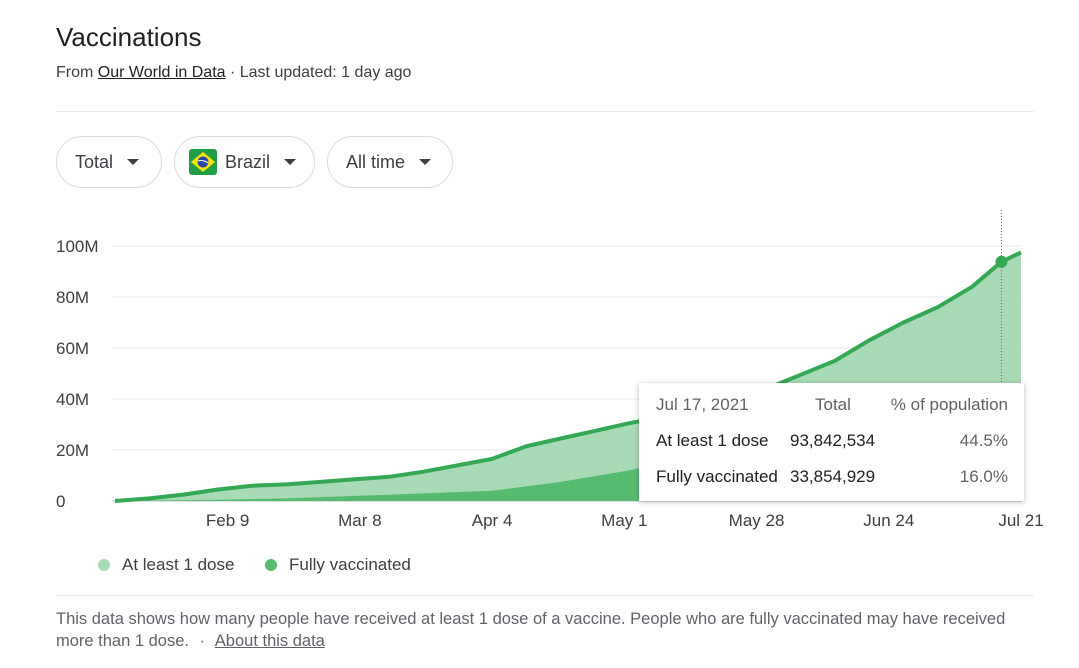 The width and height of the screenshot is (1079, 668). I want to click on range-dropdown-label: All time, so click(376, 161).